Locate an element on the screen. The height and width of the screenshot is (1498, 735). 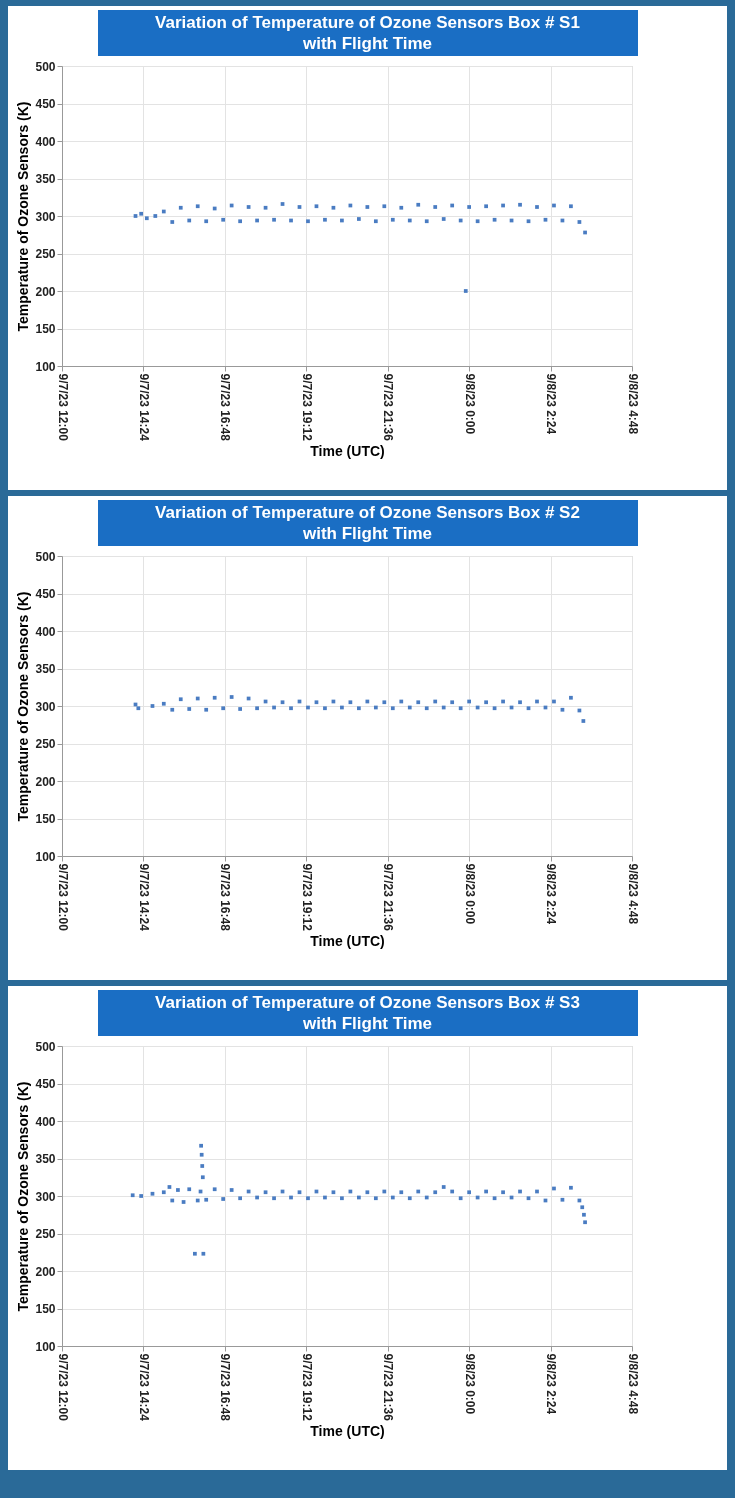
chart-title: Variation of Temperature of Ozone Sensors Box # S1 with Flight Time is located at coordinates (367, 33).